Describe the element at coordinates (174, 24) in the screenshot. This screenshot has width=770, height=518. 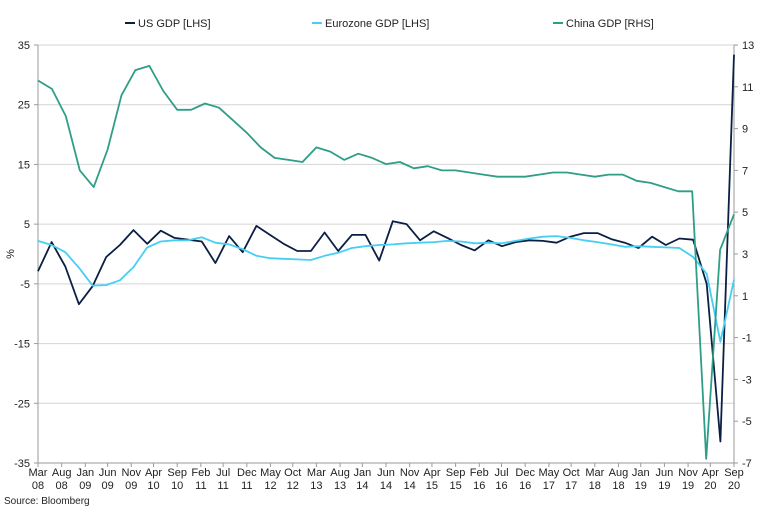
I see `legend-label-us-gdp: US GDP [LHS]` at that location.